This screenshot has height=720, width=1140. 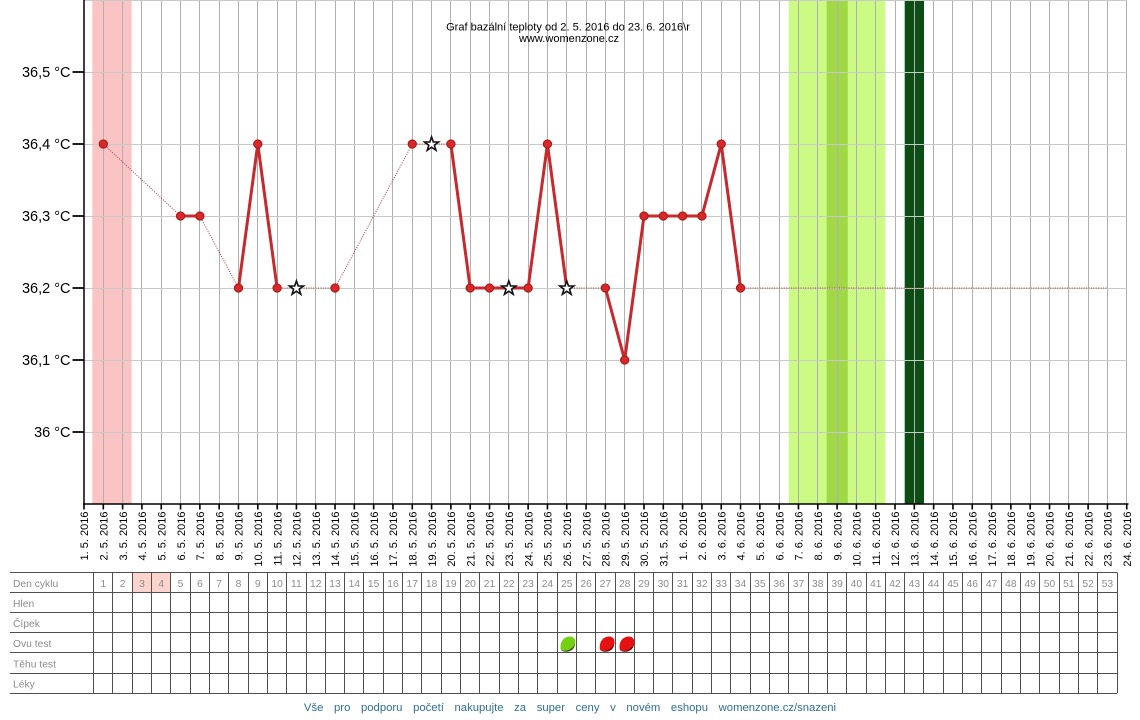 What do you see at coordinates (374, 584) in the screenshot?
I see `svg-text: 15` at bounding box center [374, 584].